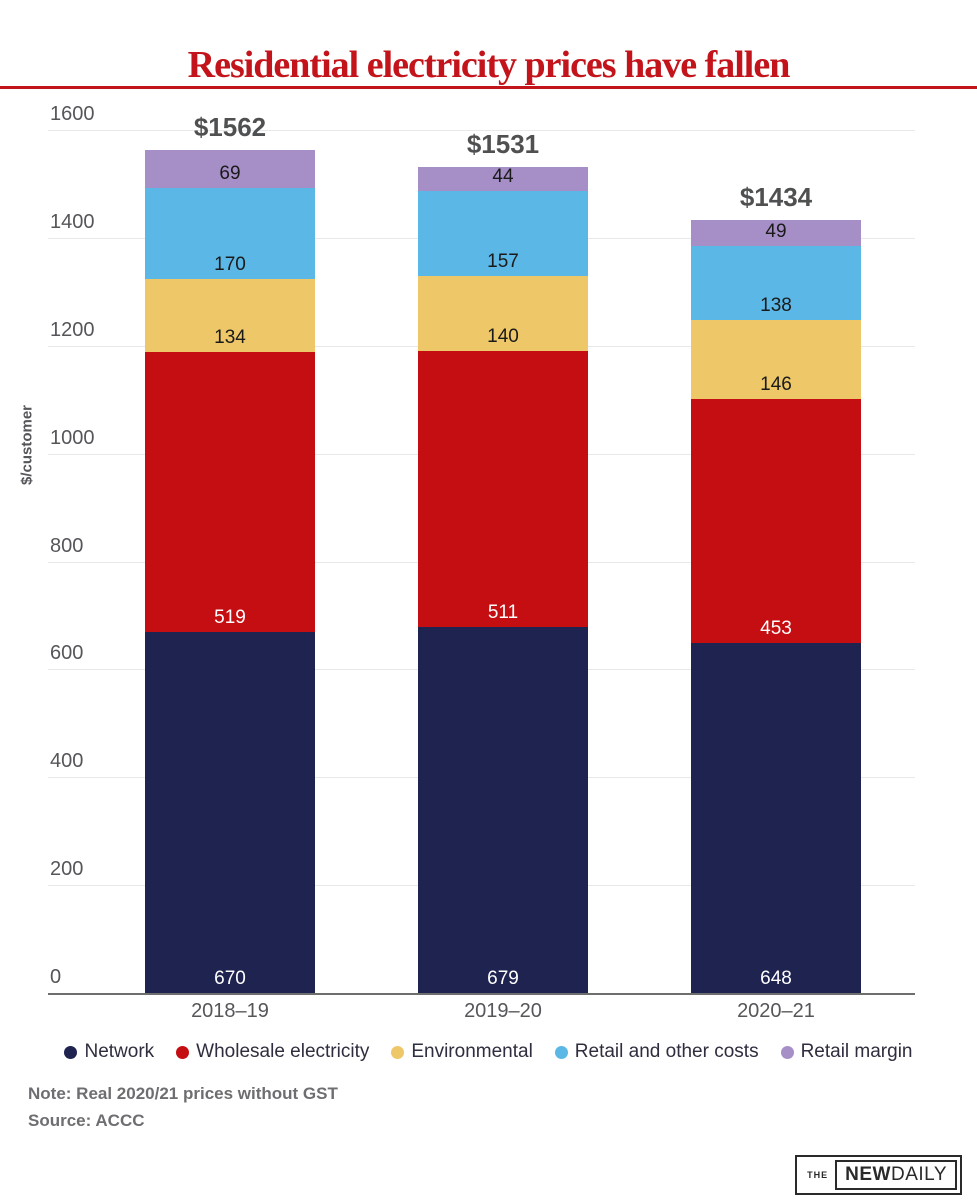 This screenshot has width=977, height=1200. Describe the element at coordinates (666, 1051) in the screenshot. I see `legend-label: Retail and other costs` at that location.